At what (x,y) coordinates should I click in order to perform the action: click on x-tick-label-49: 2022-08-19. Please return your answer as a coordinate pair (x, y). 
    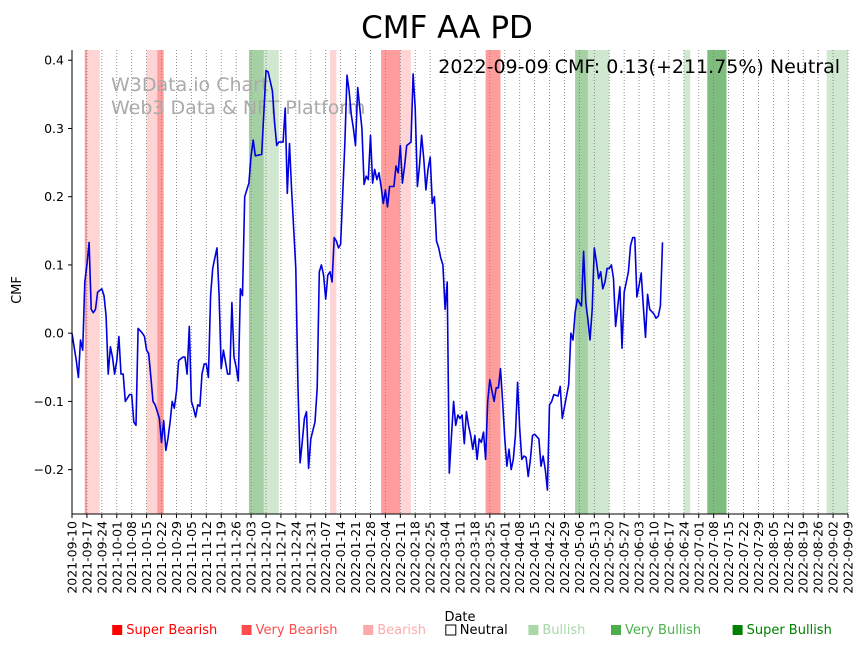
    Looking at the image, I should click on (803, 557).